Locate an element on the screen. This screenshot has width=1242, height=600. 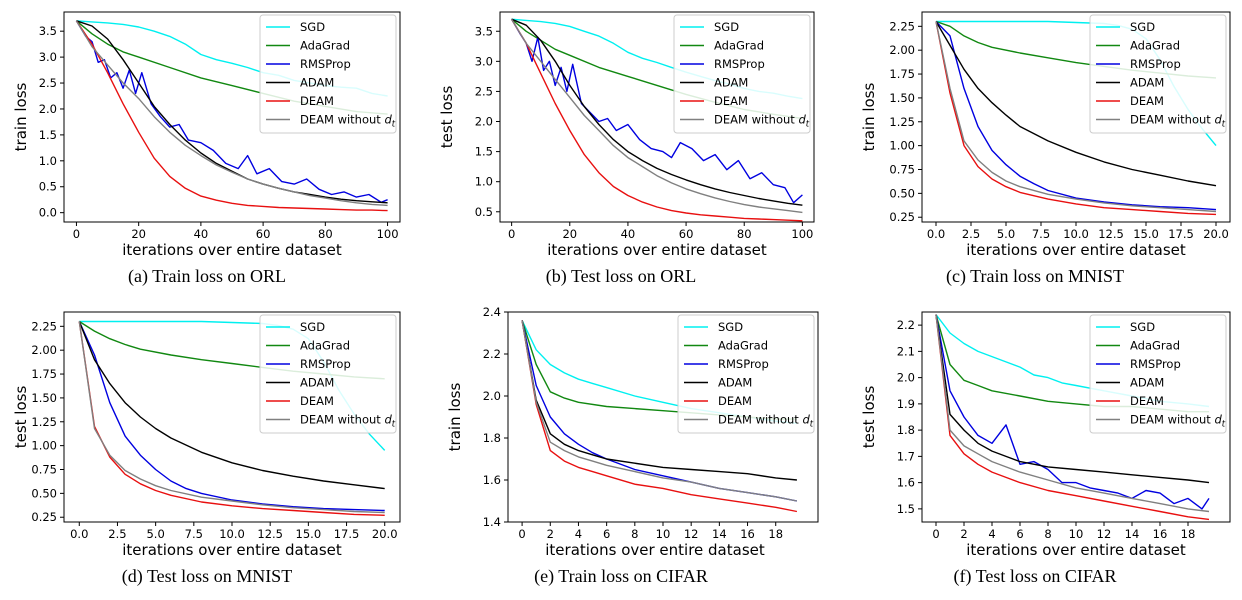
y-tick-label: 1.9 is located at coordinates (906, 404).